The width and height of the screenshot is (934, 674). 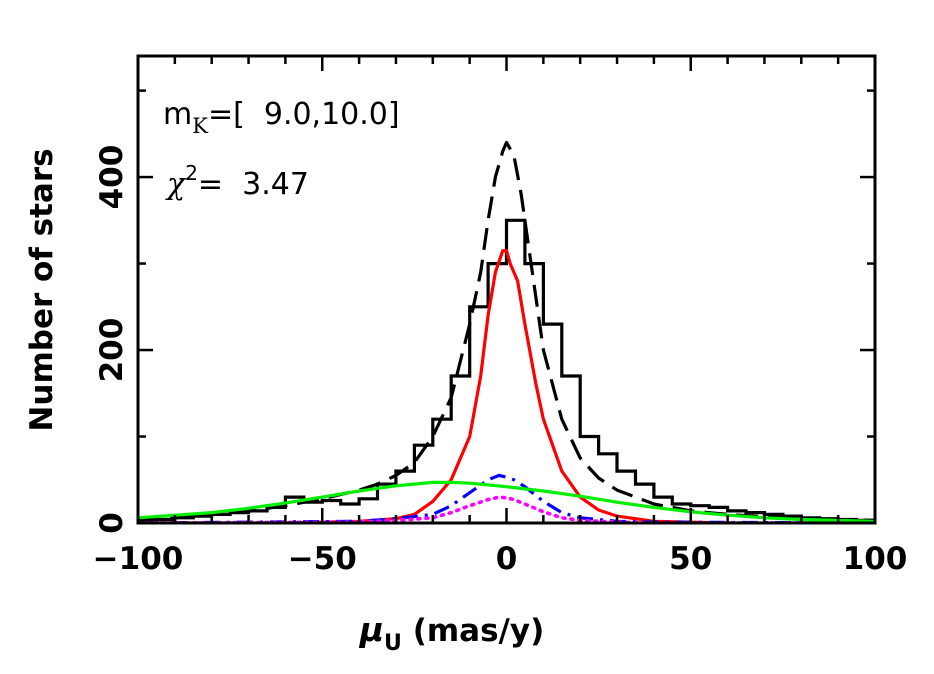 What do you see at coordinates (304, 114) in the screenshot?
I see `annotation-mag-value: =[ 9.0,10.0]` at bounding box center [304, 114].